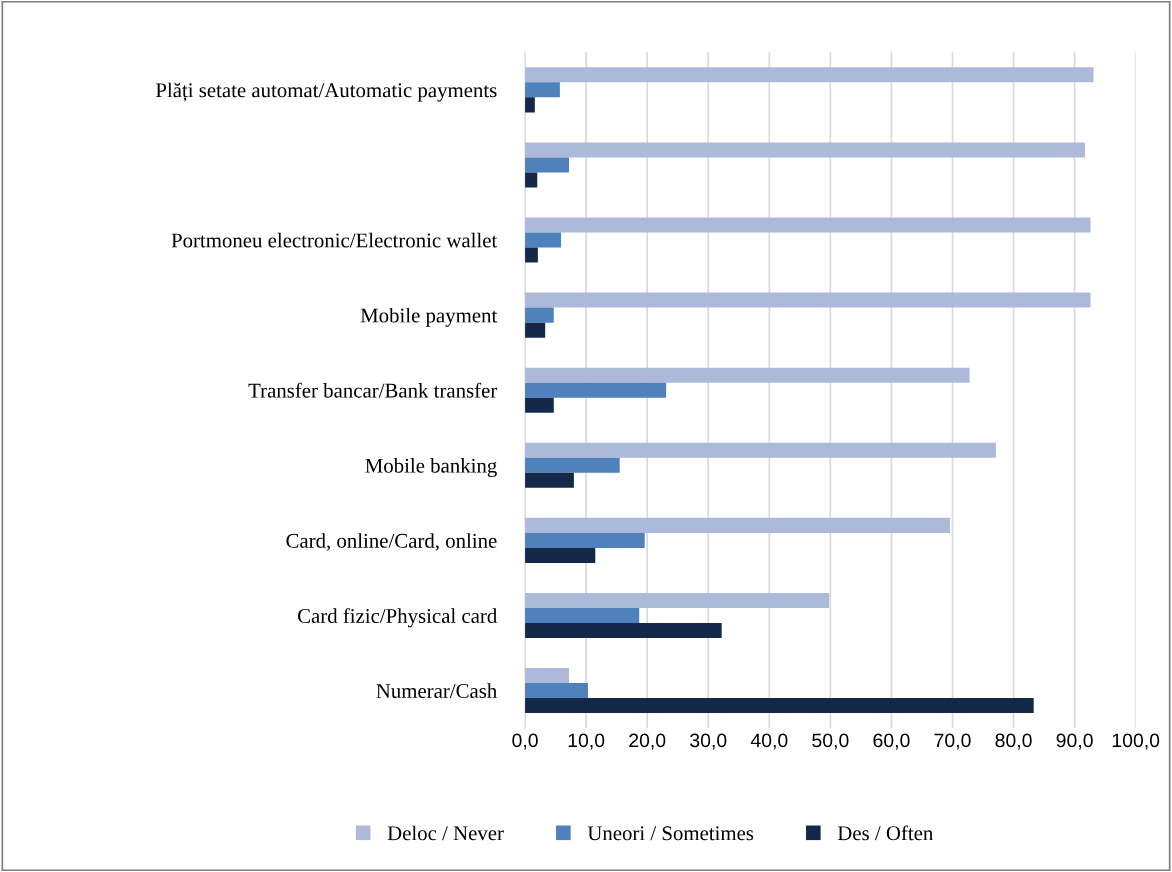 The height and width of the screenshot is (872, 1172). I want to click on y-tick-label: Portmoneu electronic/Electronic wallet, so click(334, 240).